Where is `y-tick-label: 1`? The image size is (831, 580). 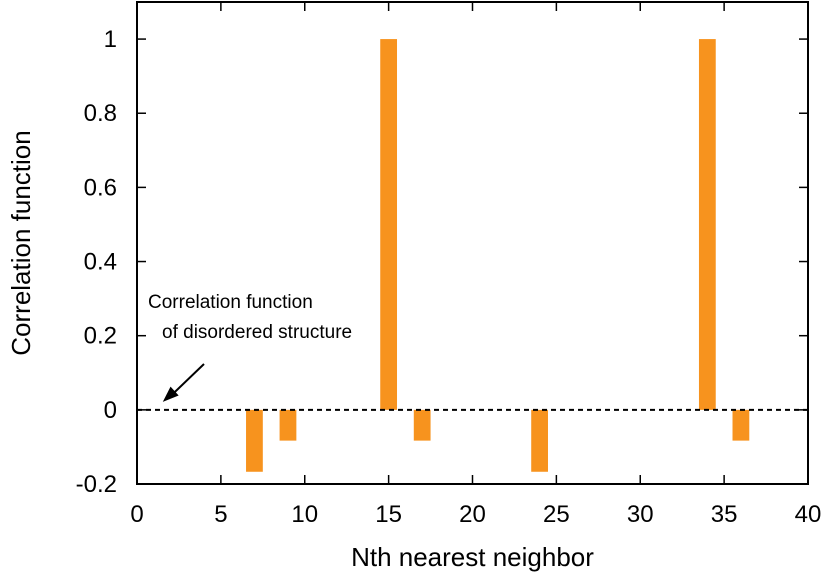 y-tick-label: 1 is located at coordinates (110, 39).